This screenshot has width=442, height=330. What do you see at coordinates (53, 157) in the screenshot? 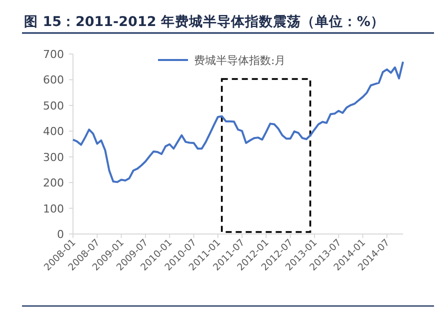
I see `y-tick-label: 300` at bounding box center [53, 157].